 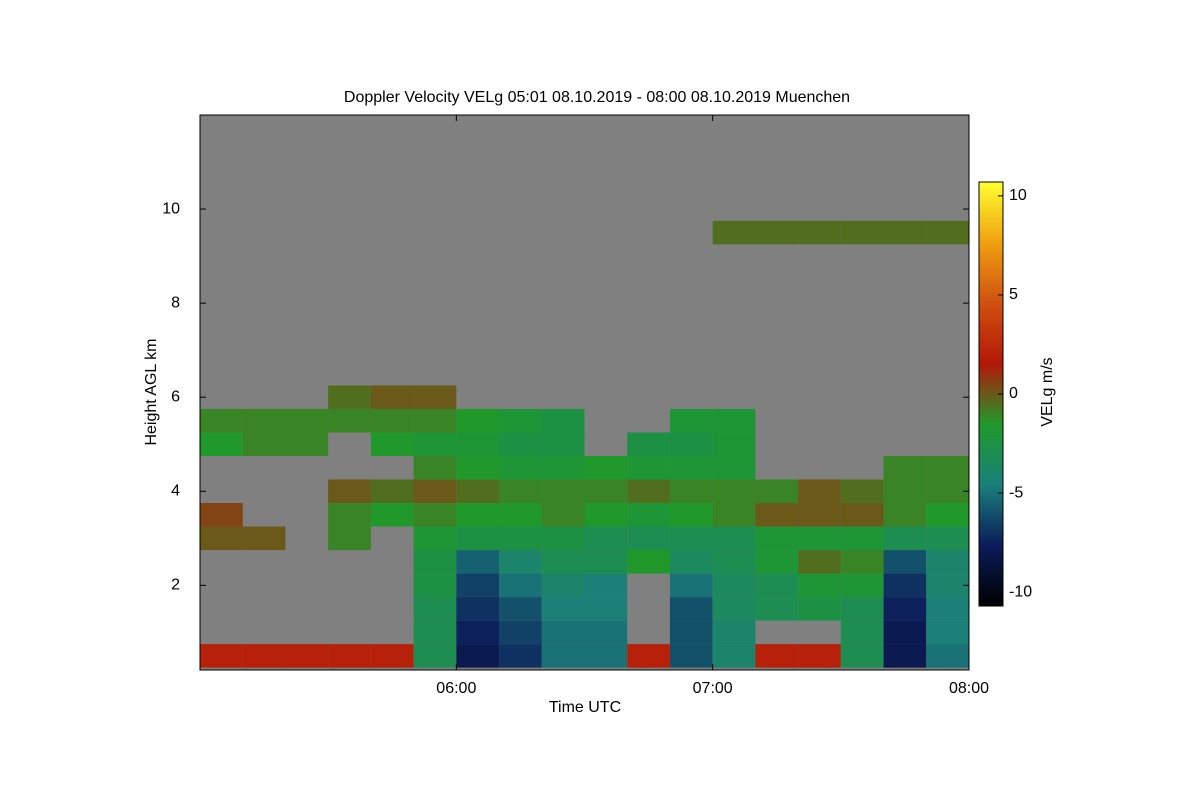 I want to click on x-tick-label: 06:00, so click(x=456, y=688).